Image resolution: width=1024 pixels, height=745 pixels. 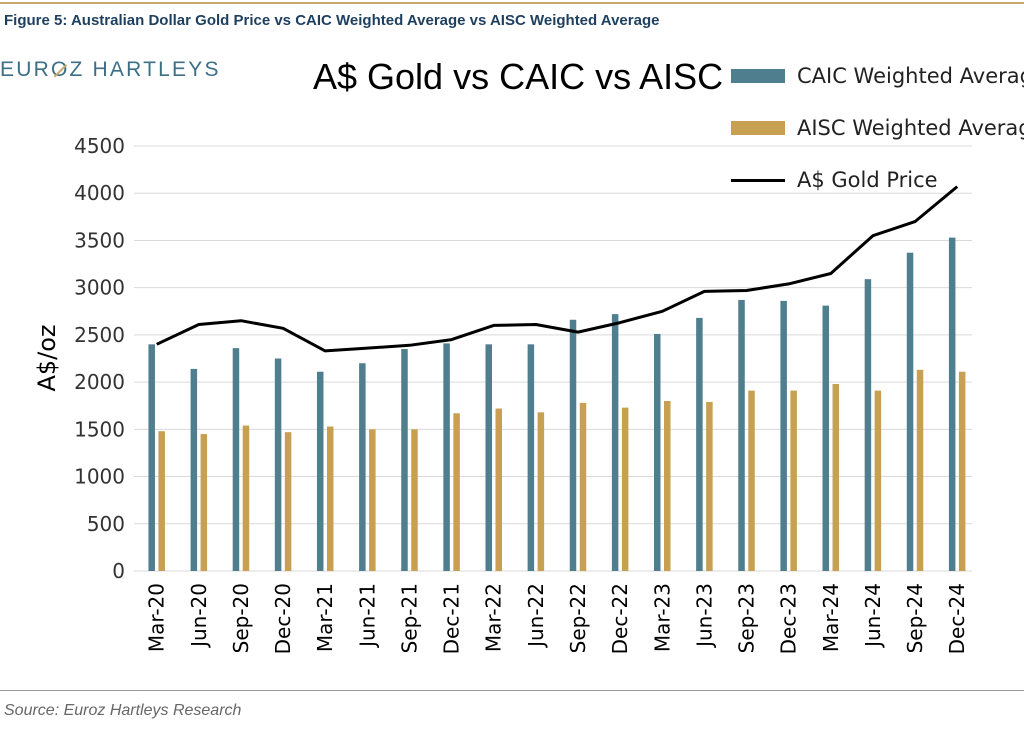 What do you see at coordinates (325, 617) in the screenshot?
I see `x-tick-label: Mar-21` at bounding box center [325, 617].